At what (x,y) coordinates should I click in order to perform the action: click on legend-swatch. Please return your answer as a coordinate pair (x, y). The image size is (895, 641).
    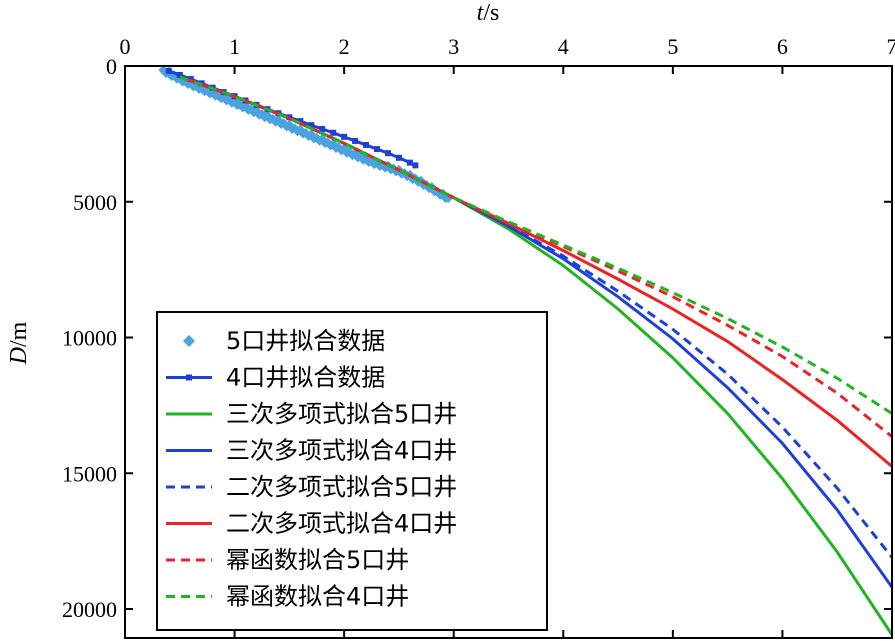
    Looking at the image, I should click on (189, 341).